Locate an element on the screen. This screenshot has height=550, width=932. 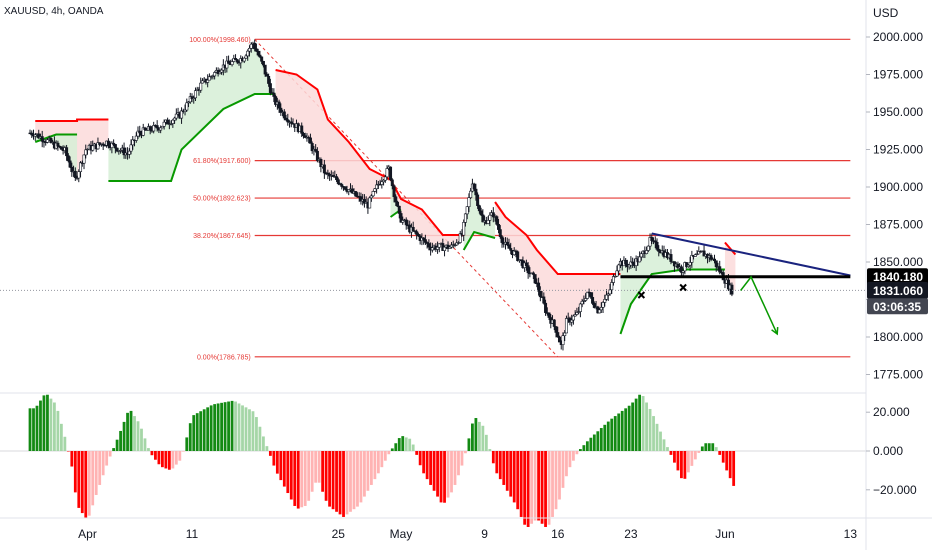
supertrend-fill is located at coordinates (369, 158).